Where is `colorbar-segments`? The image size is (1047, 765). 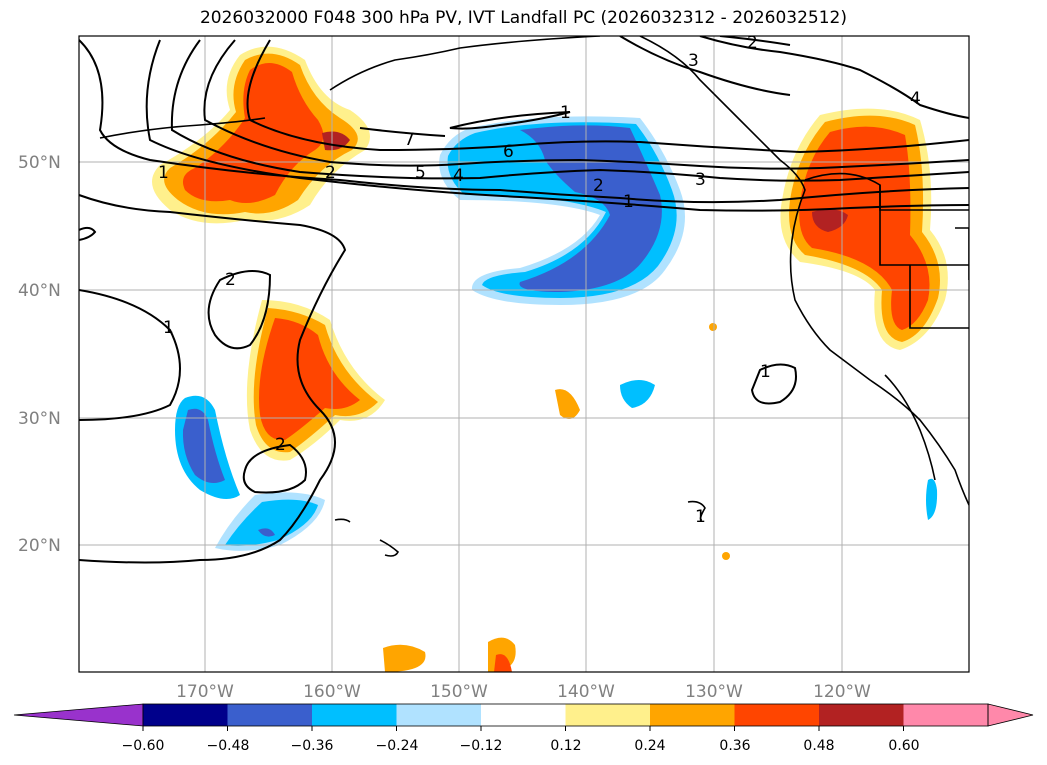 colorbar-segments is located at coordinates (523, 717).